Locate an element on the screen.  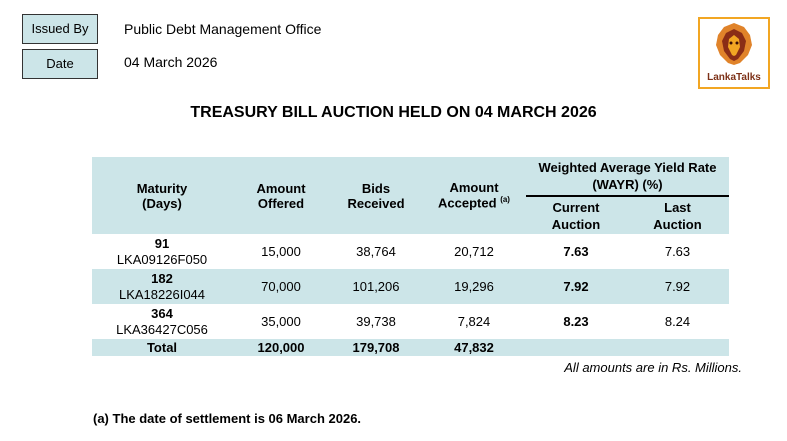
header-wayr: Weighted Average Yield Rate (WAYR) (%) is located at coordinates (627, 177).